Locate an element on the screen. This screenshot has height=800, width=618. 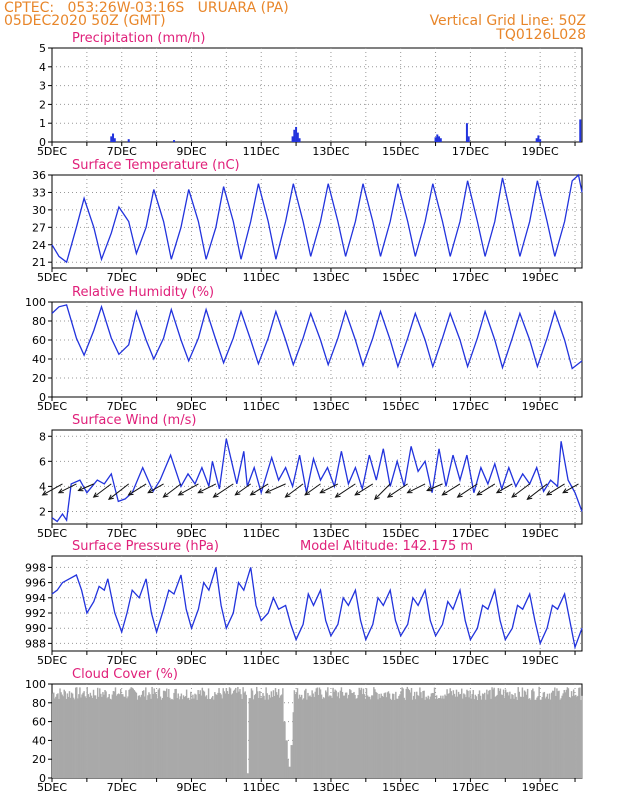
header-grid-note: Vertical Grid Line: 50Z is located at coordinates (507, 21).